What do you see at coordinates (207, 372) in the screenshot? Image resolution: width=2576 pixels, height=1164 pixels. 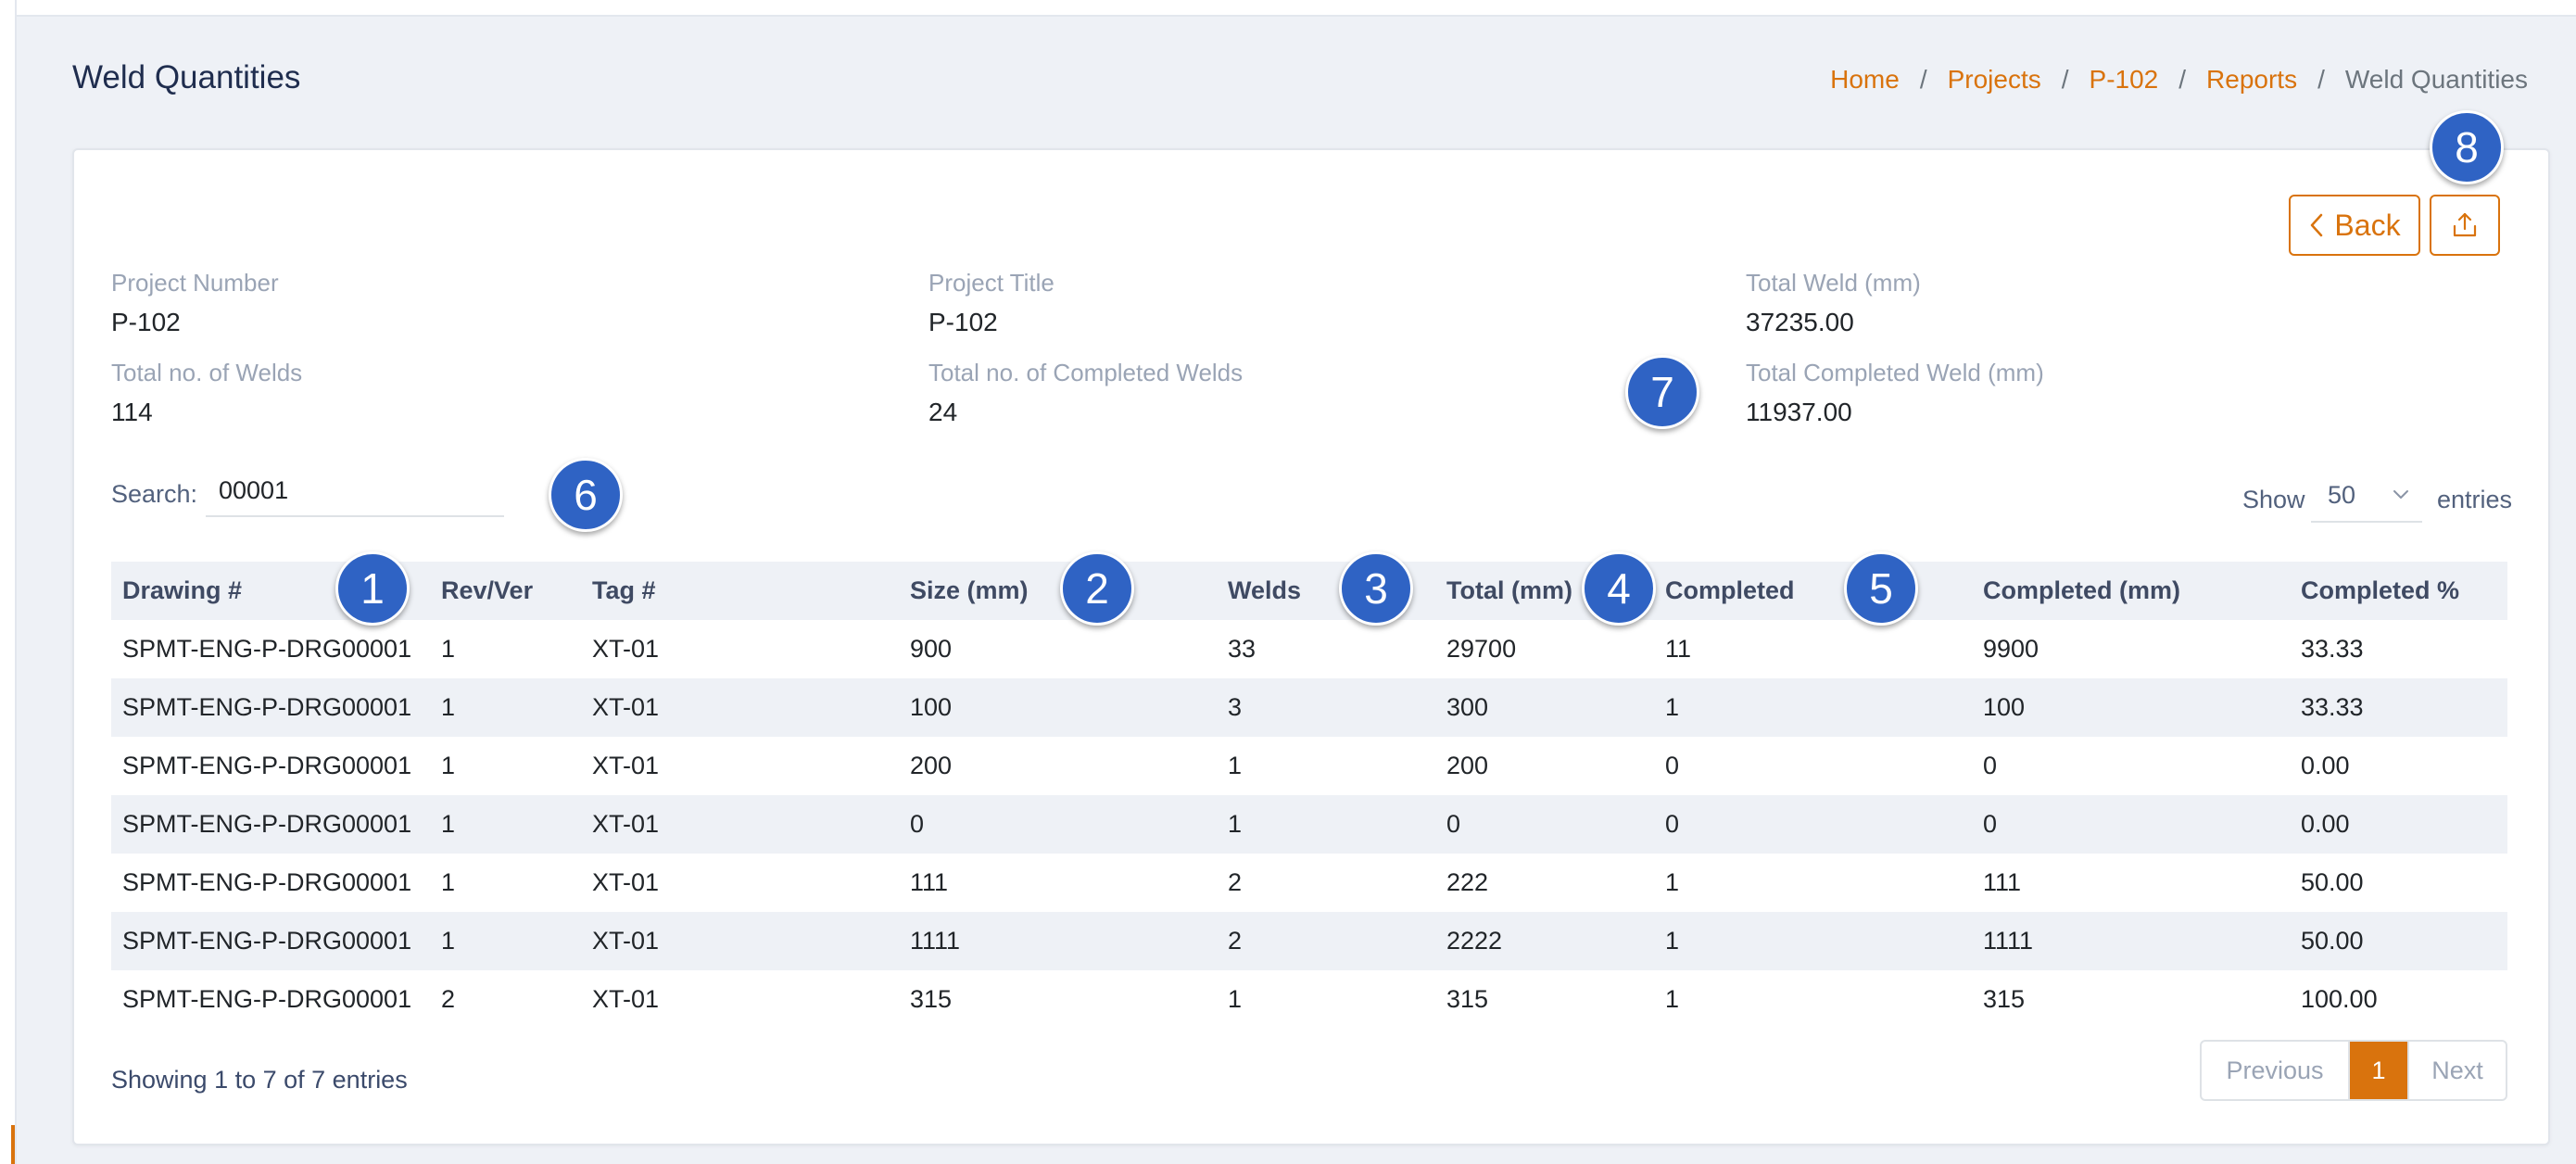 I see `total-welds-label: Total no. of Welds` at bounding box center [207, 372].